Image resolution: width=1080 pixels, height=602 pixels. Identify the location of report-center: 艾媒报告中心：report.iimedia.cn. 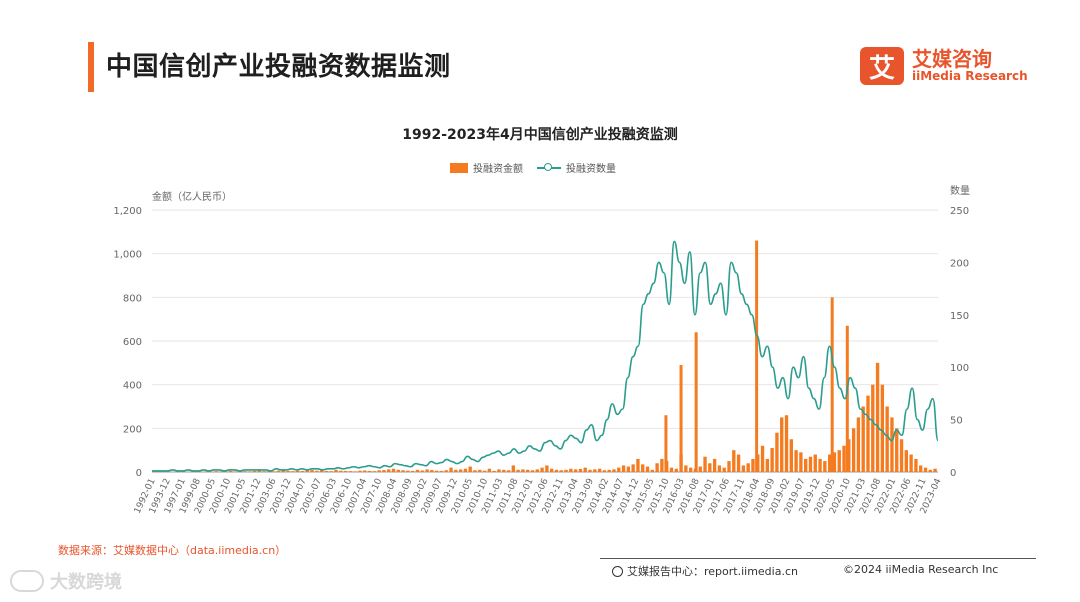
(705, 571).